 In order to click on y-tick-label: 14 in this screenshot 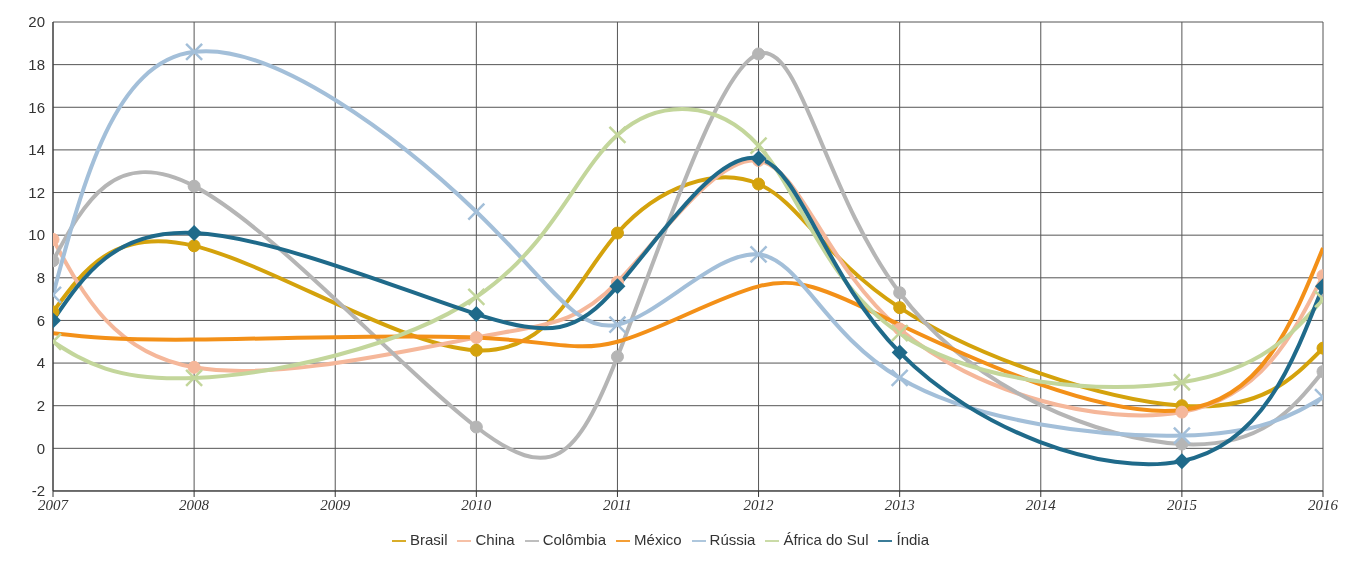, I will do `click(36, 150)`.